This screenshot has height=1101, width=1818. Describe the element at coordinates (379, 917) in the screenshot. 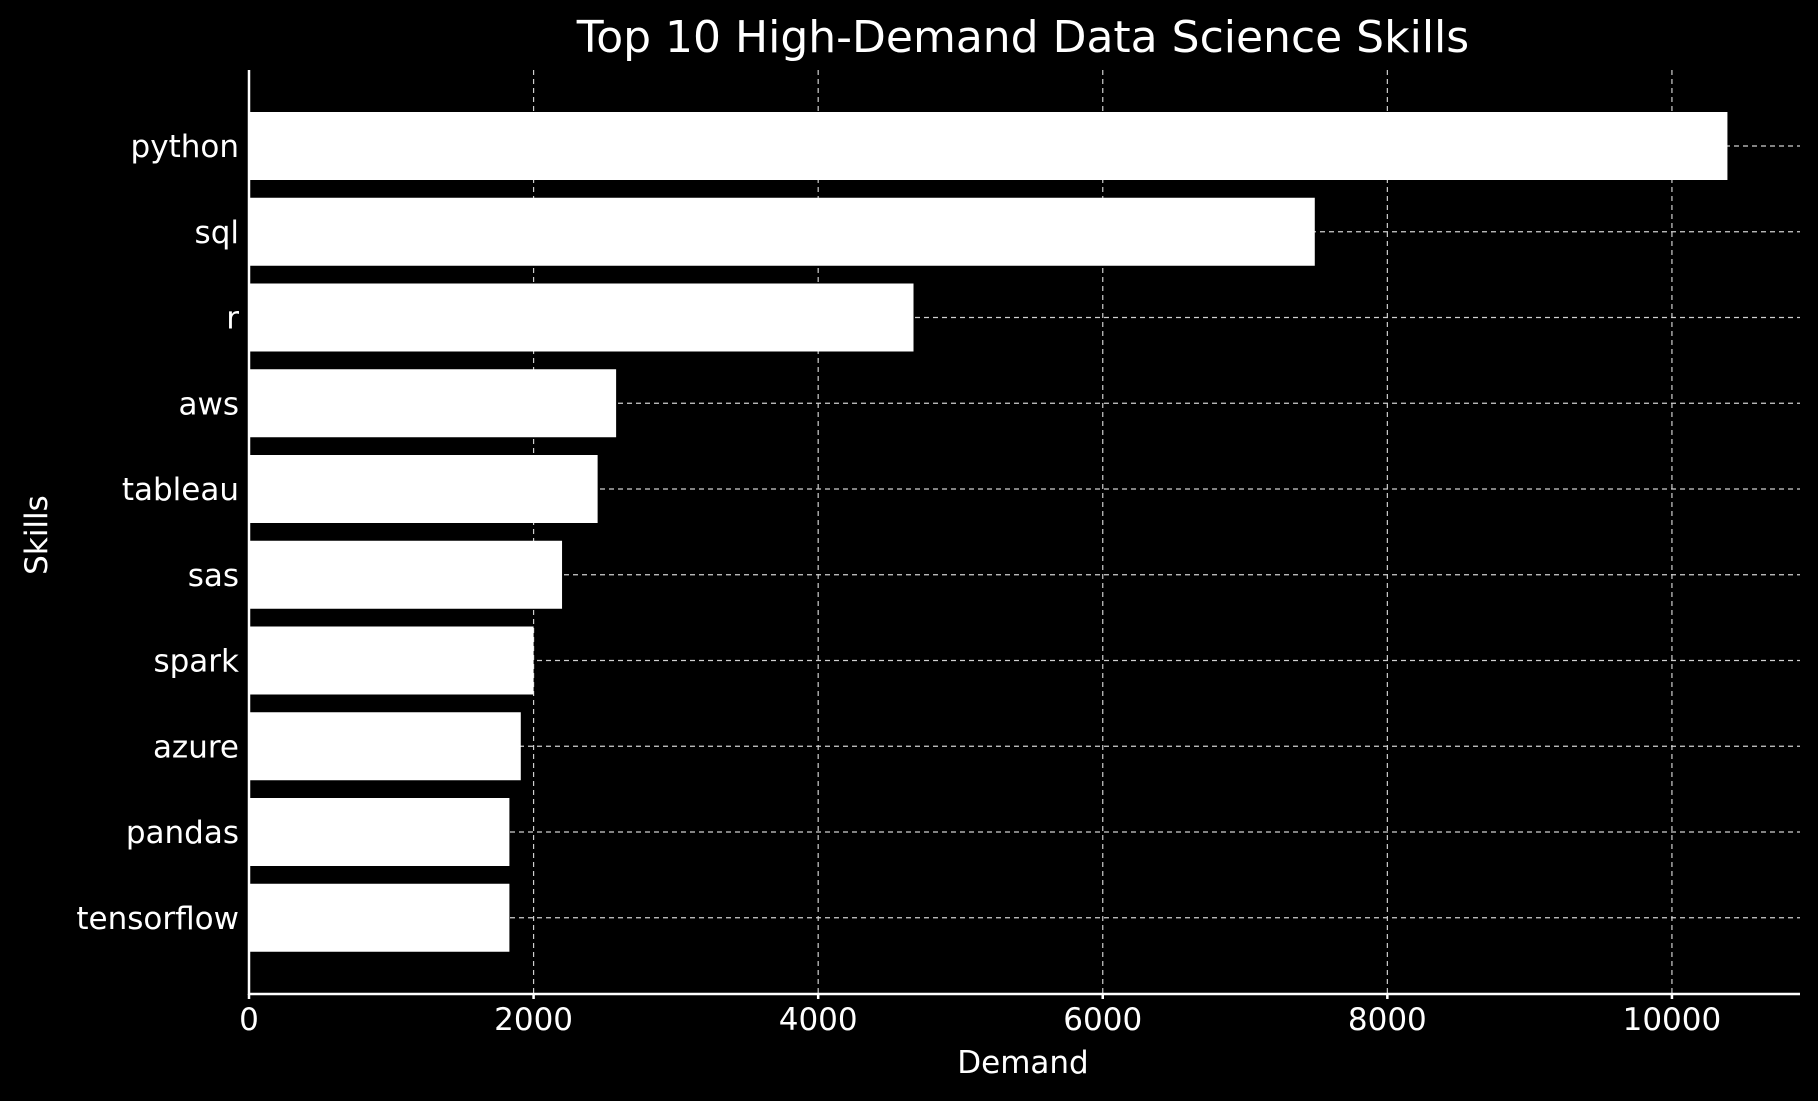

I see `bar-tensorflow` at that location.